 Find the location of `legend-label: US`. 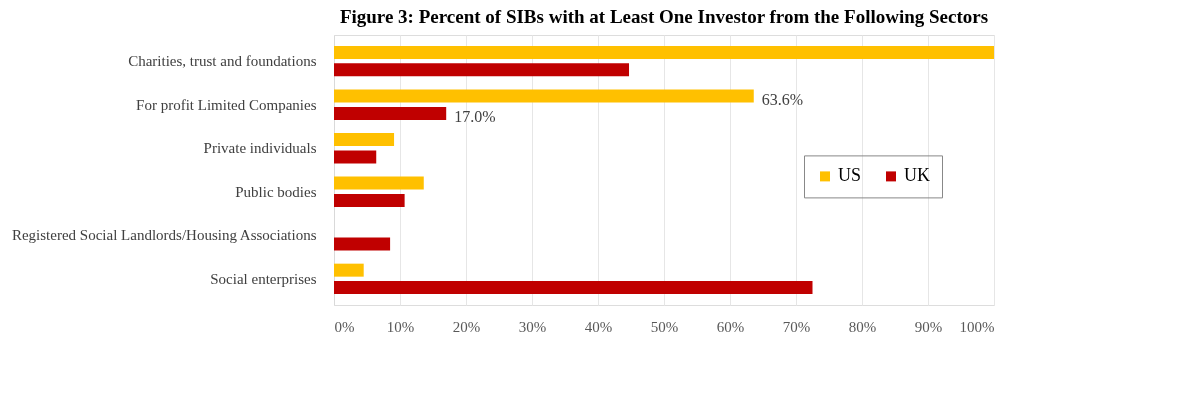

legend-label: US is located at coordinates (850, 175).